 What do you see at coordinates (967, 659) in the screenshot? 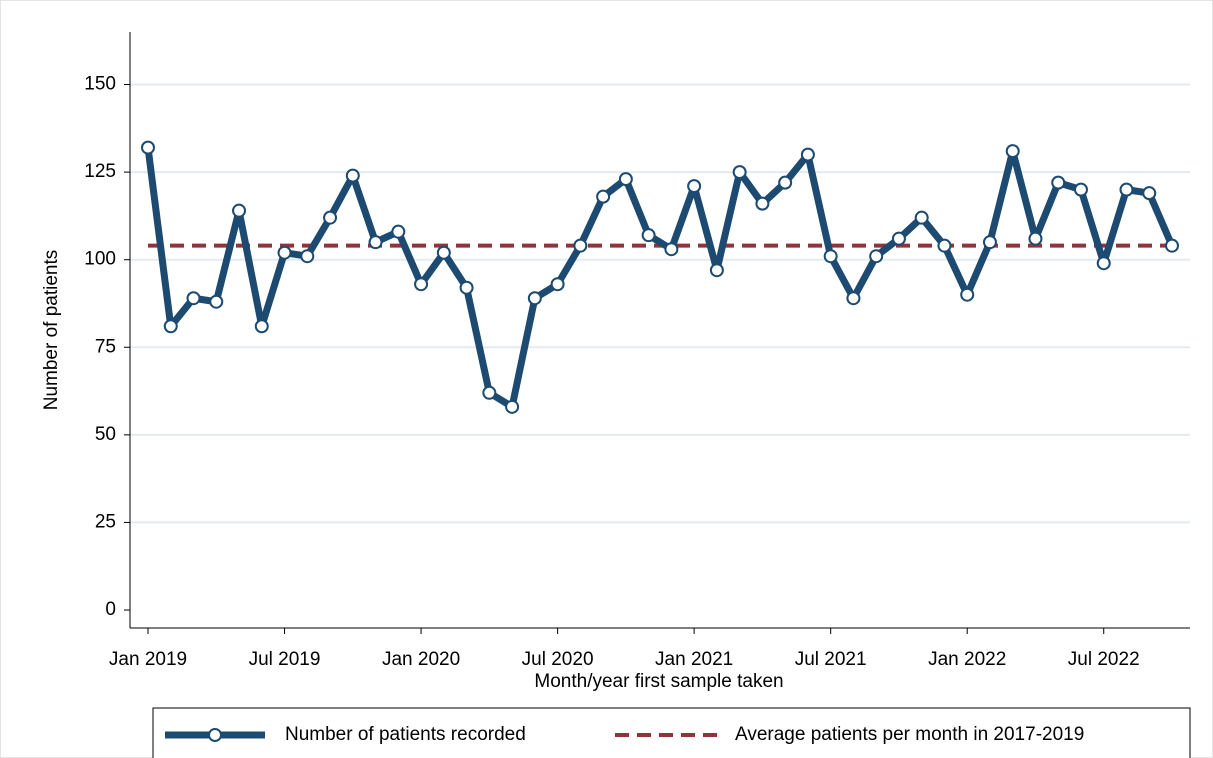
I see `x-tick-label: Jan 2022` at bounding box center [967, 659].